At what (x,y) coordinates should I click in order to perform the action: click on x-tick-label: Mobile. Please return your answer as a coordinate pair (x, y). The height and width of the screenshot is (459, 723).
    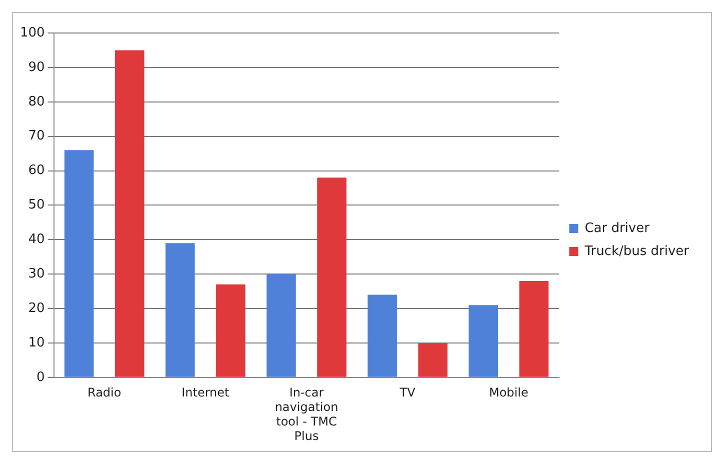
    Looking at the image, I should click on (508, 393).